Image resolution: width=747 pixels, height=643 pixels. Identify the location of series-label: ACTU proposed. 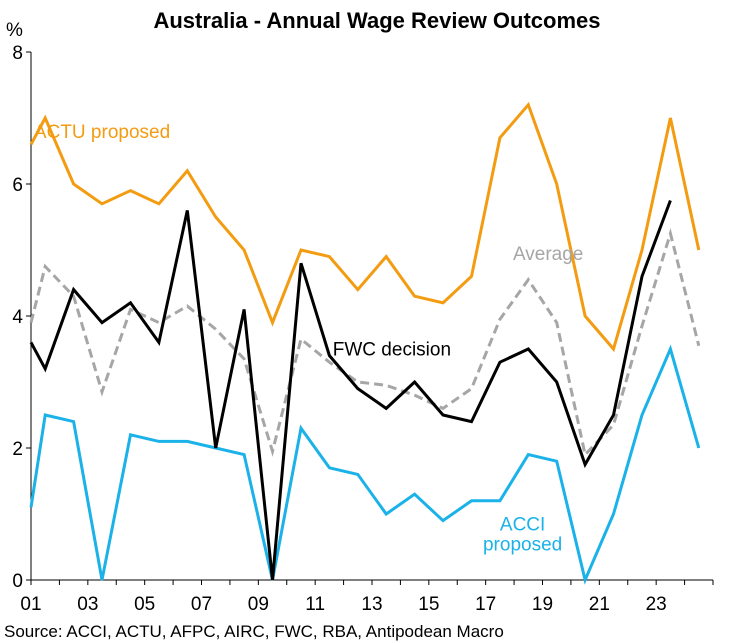
(102, 132).